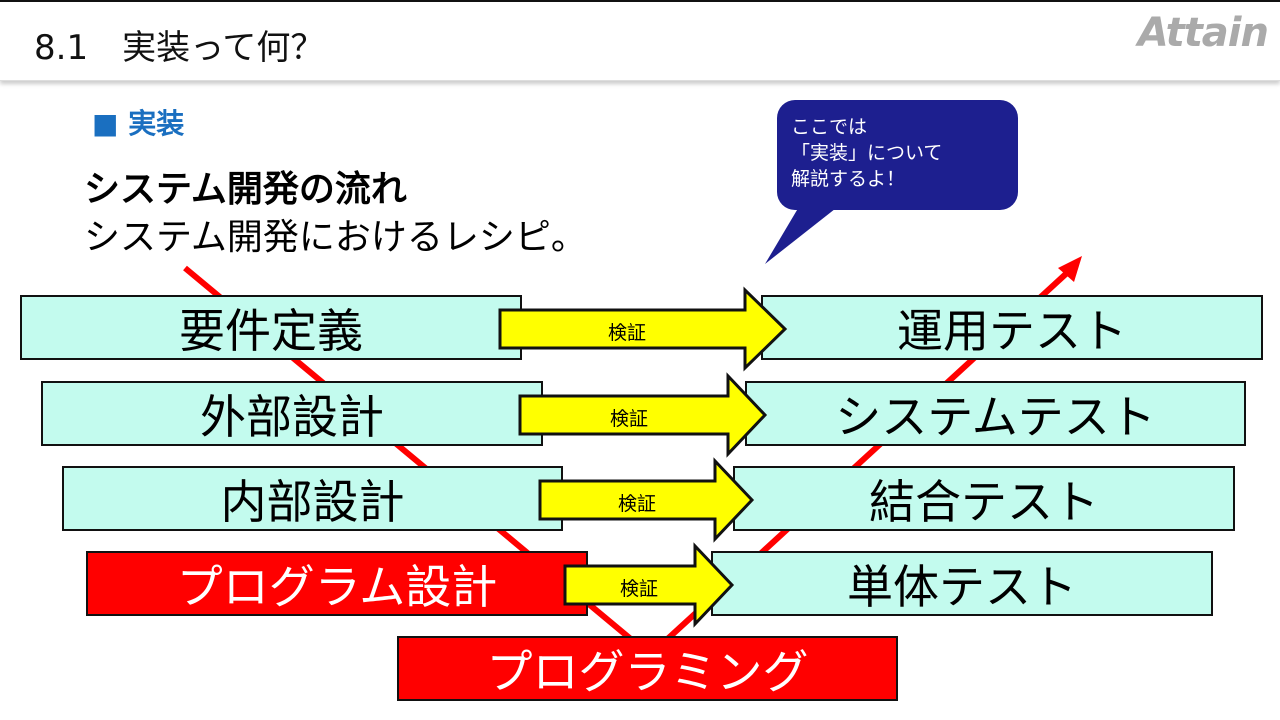 The height and width of the screenshot is (720, 1280). I want to click on bubble-line: 解説するよ！, so click(848, 179).